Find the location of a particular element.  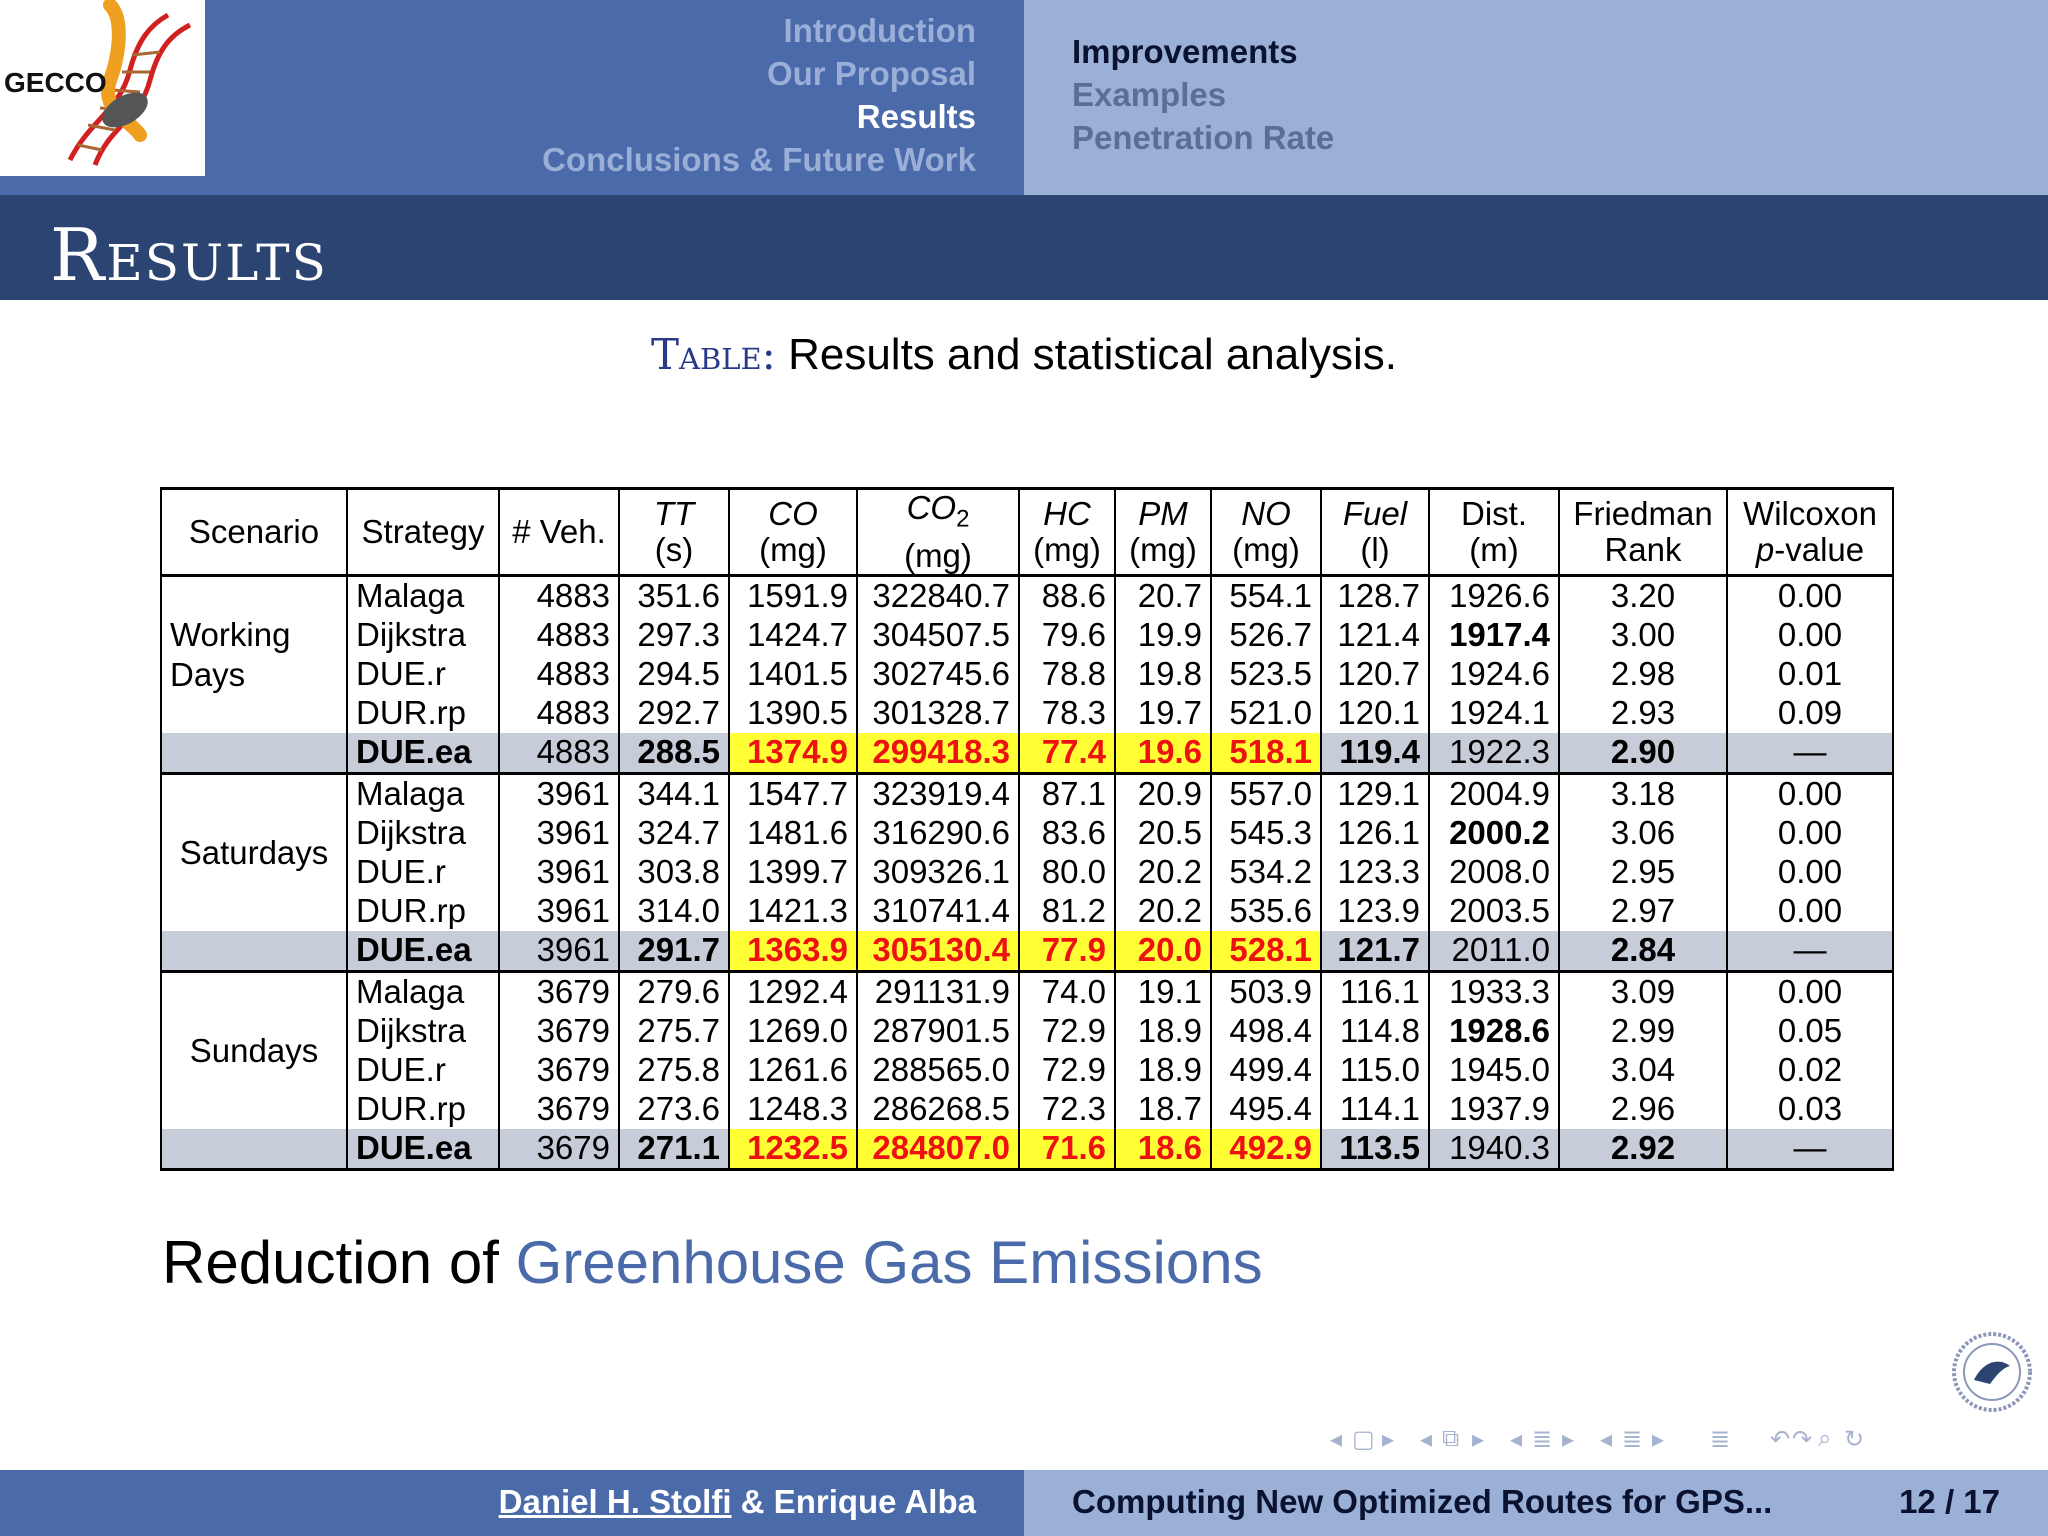

nav-part-icon: ≣ is located at coordinates (1632, 1439).